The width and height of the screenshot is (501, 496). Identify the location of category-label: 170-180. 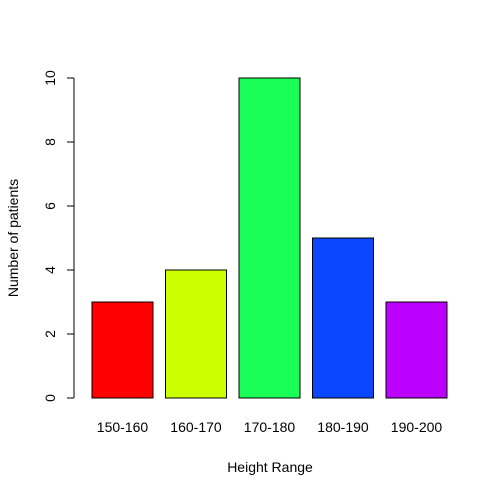
(270, 427).